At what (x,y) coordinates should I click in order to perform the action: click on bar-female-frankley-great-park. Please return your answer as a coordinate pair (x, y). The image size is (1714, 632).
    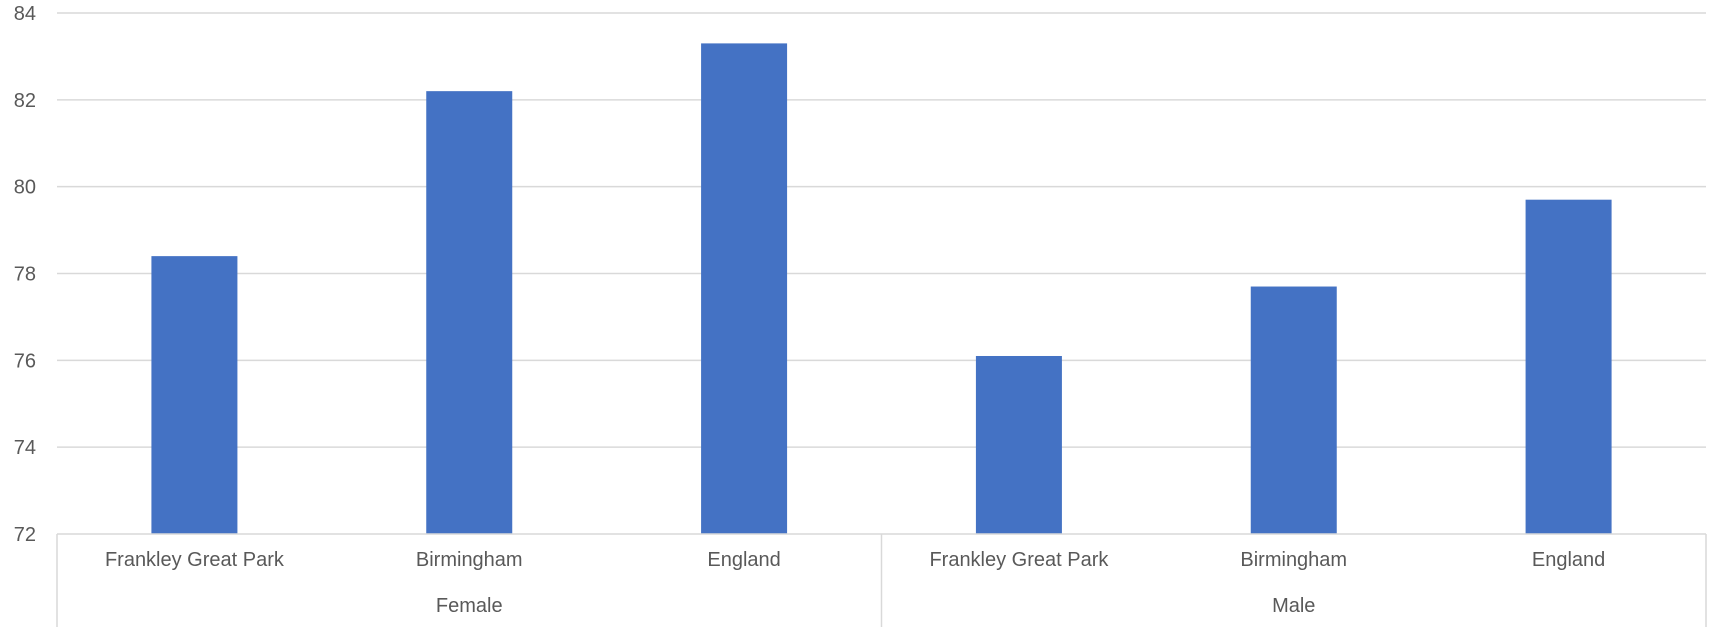
    Looking at the image, I should click on (194, 395).